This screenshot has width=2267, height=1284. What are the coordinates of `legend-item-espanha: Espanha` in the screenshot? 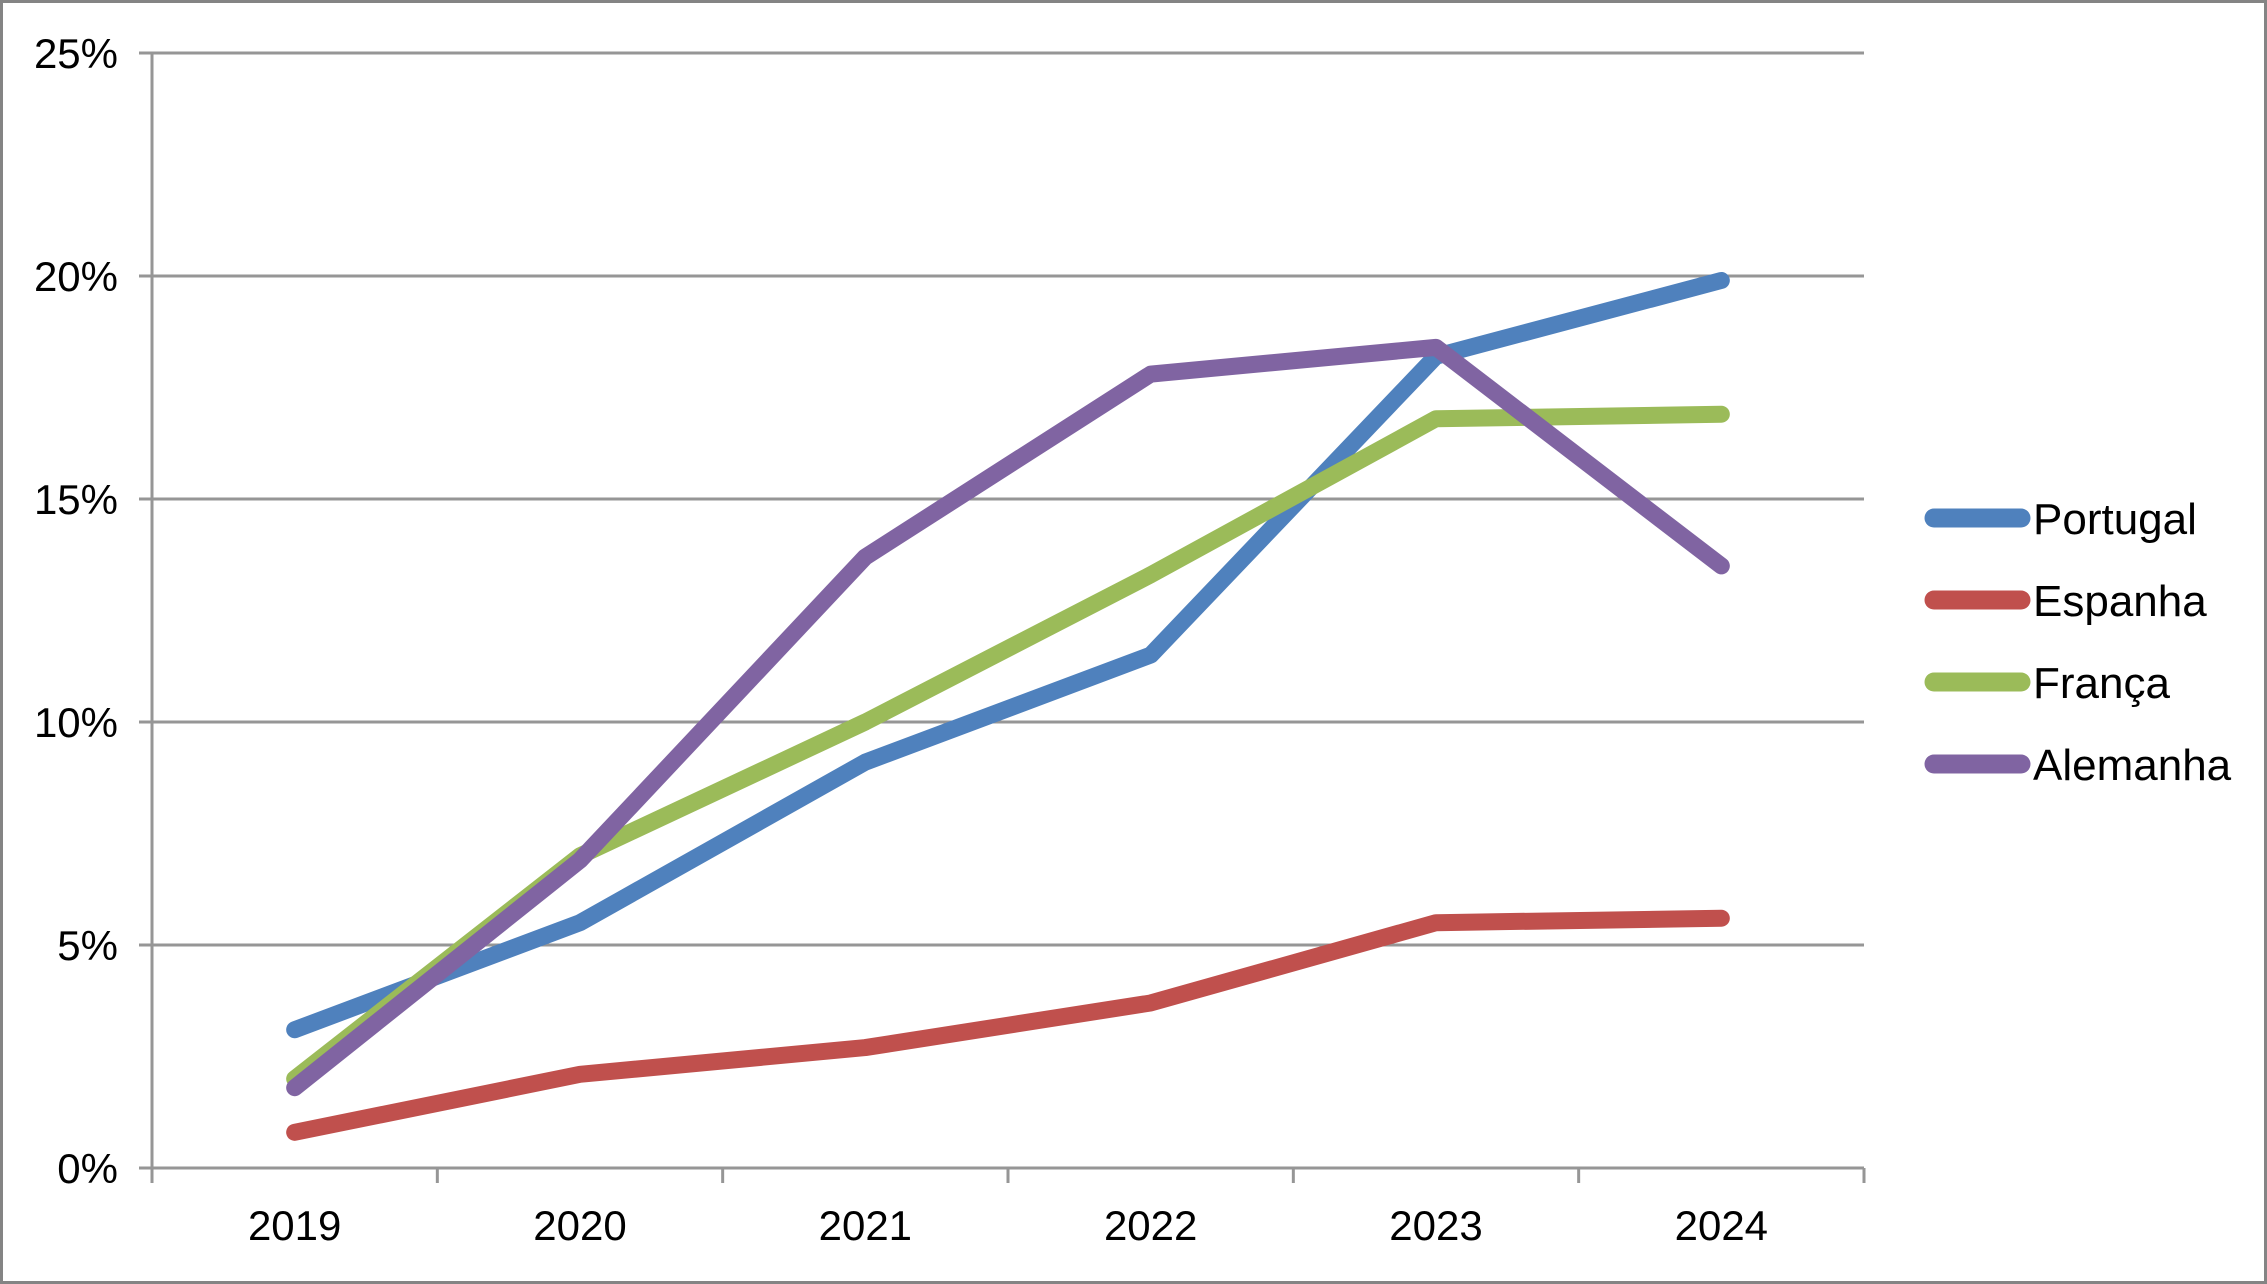 It's located at (2065, 601).